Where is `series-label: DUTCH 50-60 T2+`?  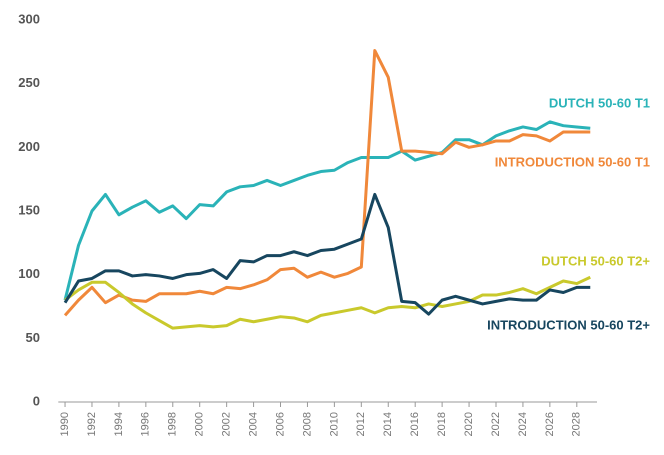 series-label: DUTCH 50-60 T2+ is located at coordinates (595, 260).